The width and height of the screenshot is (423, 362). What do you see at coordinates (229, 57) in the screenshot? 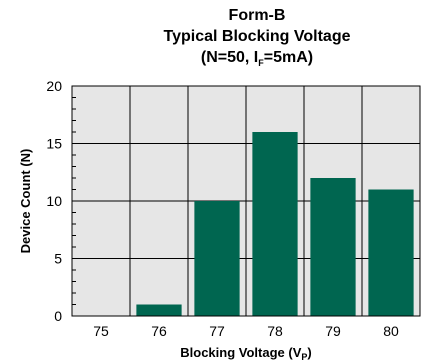
I see `chart-title-line-3-pre: (N=50, I` at bounding box center [229, 57].